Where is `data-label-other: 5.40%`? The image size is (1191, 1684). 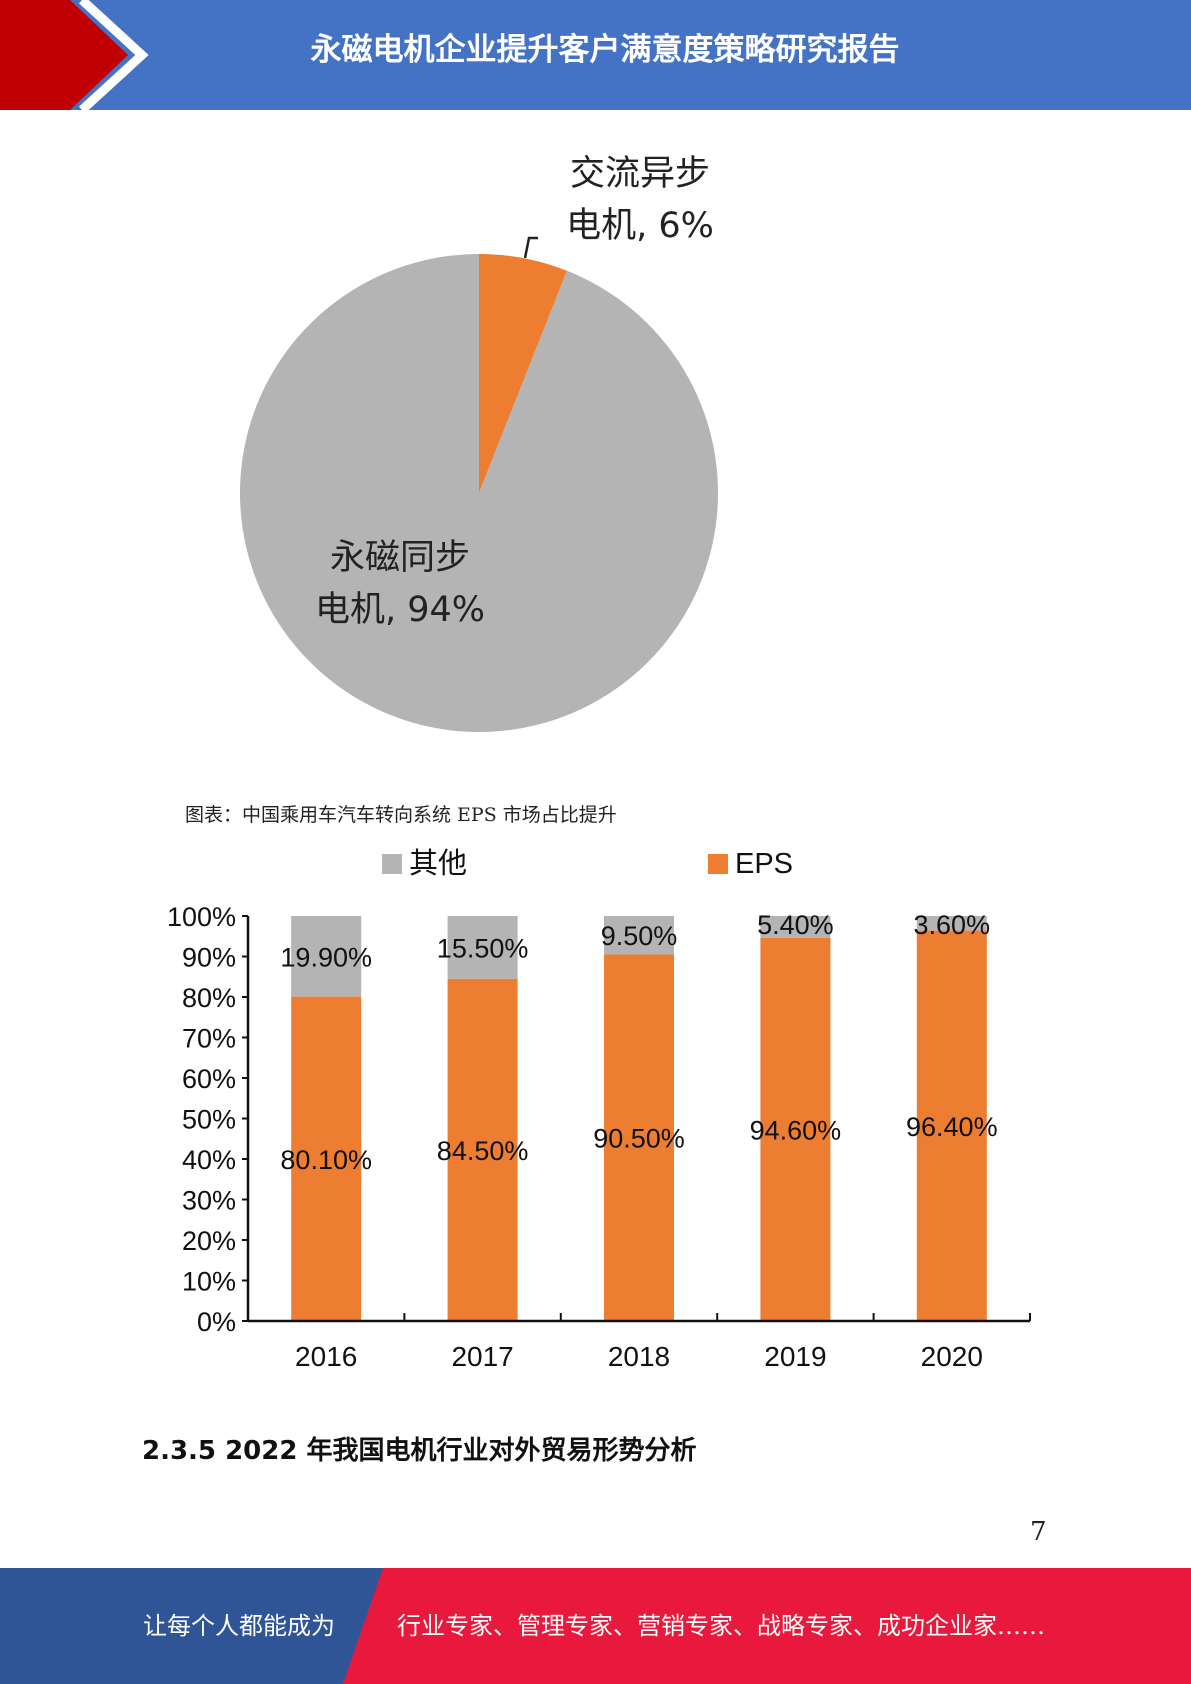
data-label-other: 5.40% is located at coordinates (795, 925).